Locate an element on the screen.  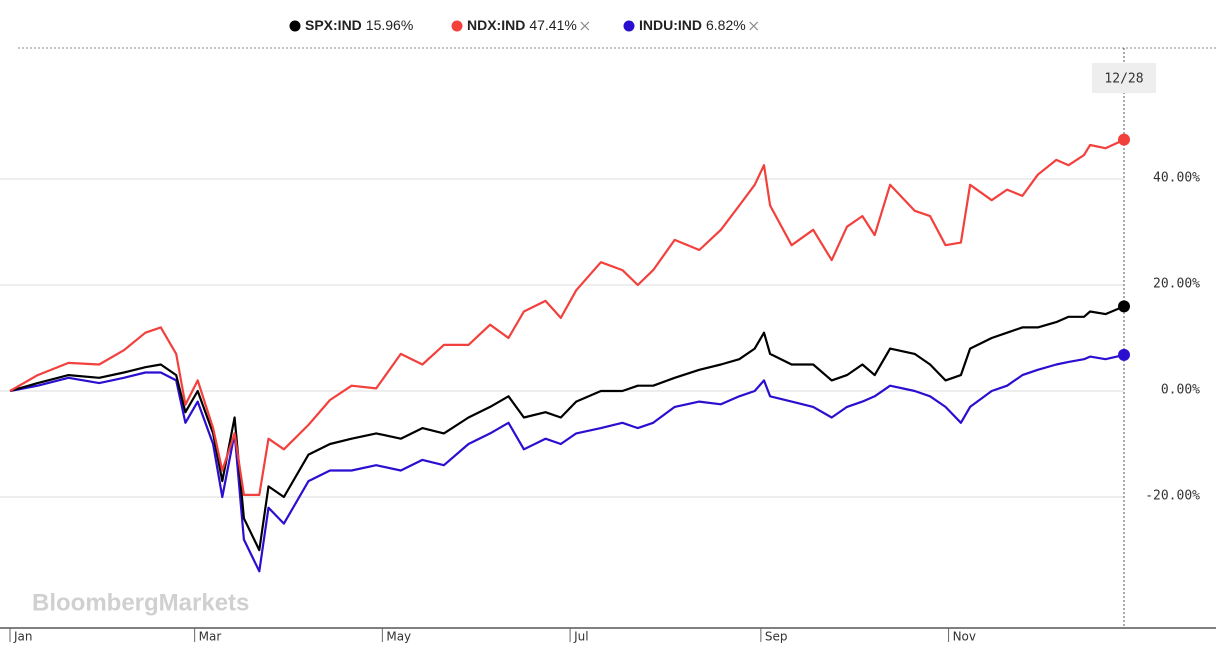
legend-item: SPX:IND 15.96% is located at coordinates (359, 25).